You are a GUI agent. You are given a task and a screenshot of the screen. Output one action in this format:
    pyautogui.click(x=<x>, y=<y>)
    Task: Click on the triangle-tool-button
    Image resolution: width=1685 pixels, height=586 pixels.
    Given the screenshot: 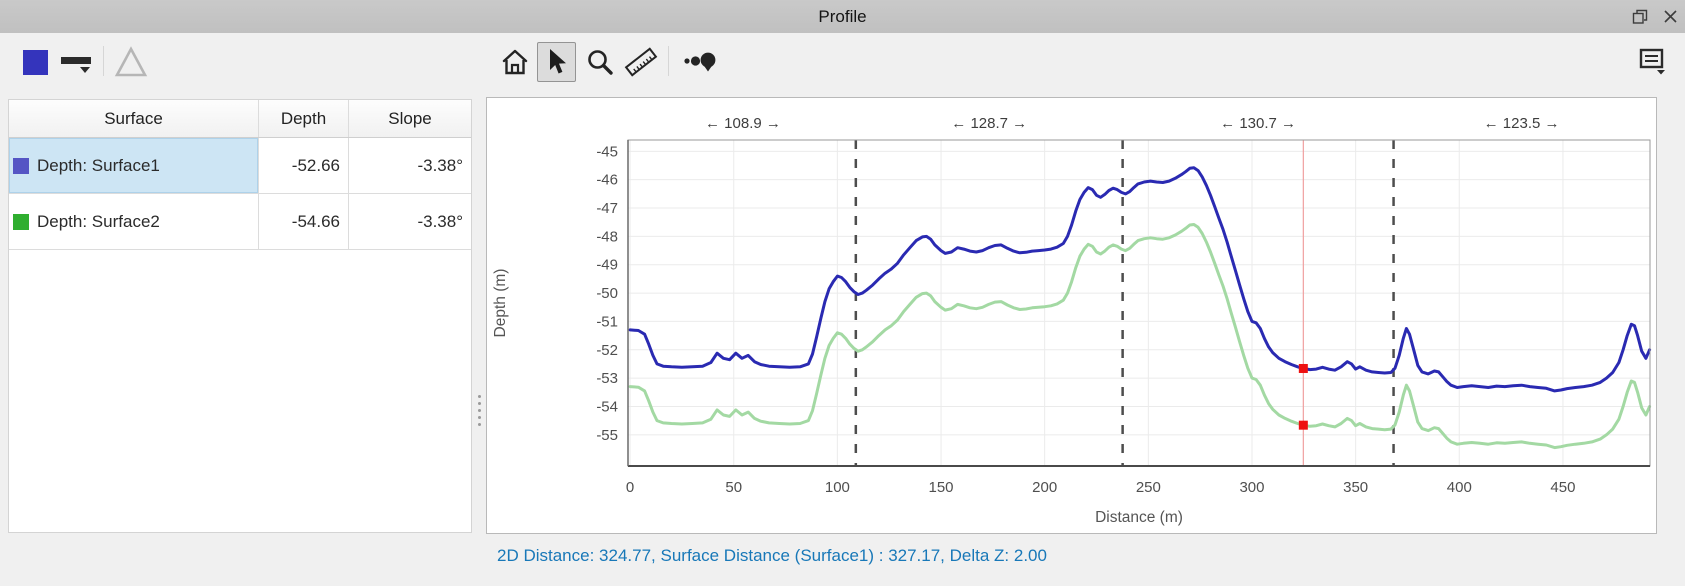 What is the action you would take?
    pyautogui.click(x=131, y=62)
    